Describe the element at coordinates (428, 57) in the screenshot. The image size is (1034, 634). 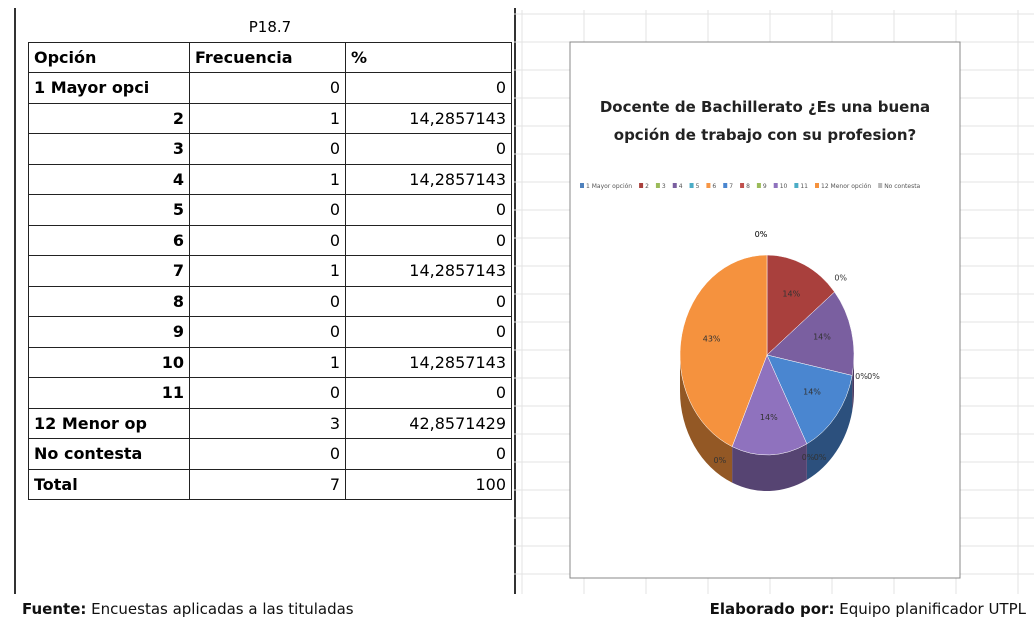
I see `header-cell: %` at that location.